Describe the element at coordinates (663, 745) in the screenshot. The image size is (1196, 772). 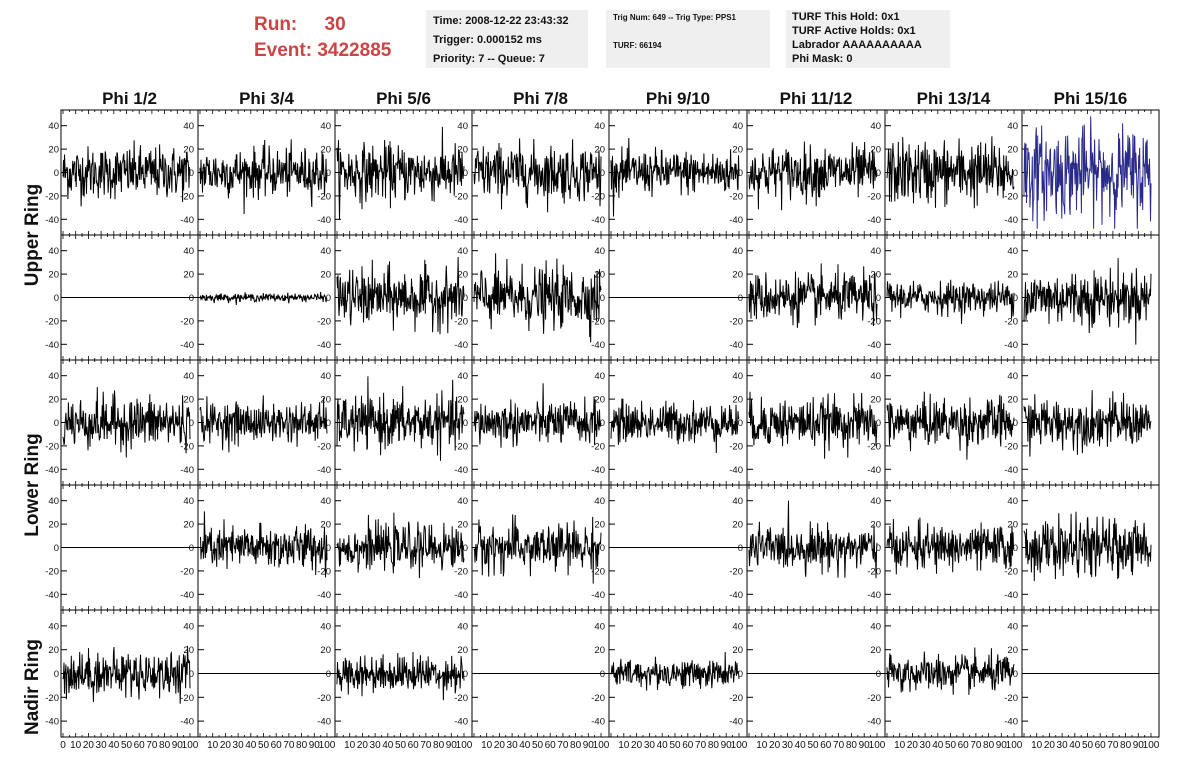
I see `xtick-label: 40` at that location.